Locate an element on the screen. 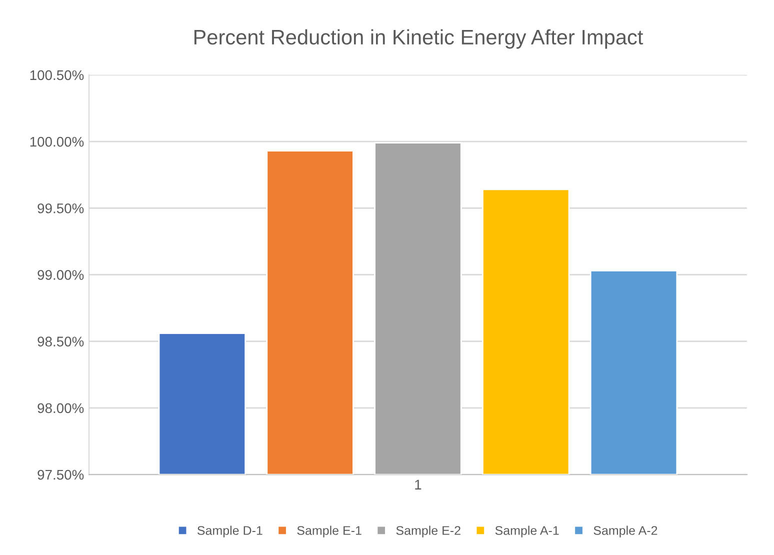 The image size is (774, 555). y-tick-label: 99.00% is located at coordinates (61, 275).